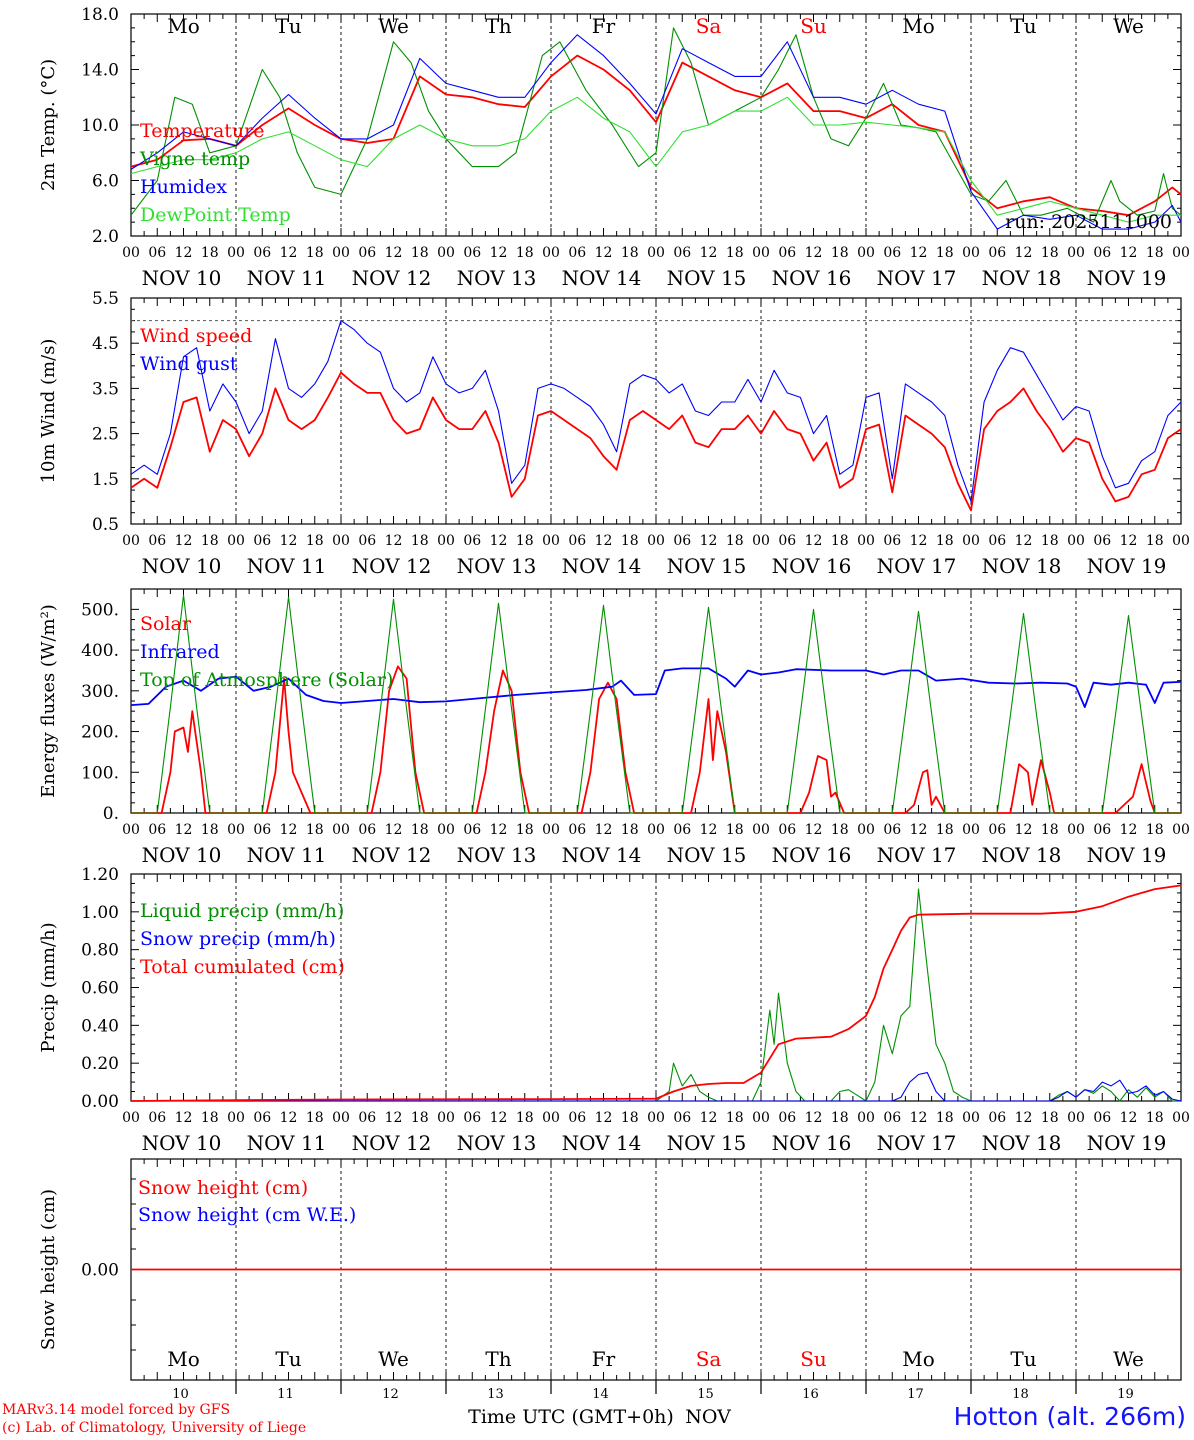 The width and height of the screenshot is (1194, 1440). Describe the element at coordinates (917, 1143) in the screenshot. I see `date-label: NOV 17` at that location.